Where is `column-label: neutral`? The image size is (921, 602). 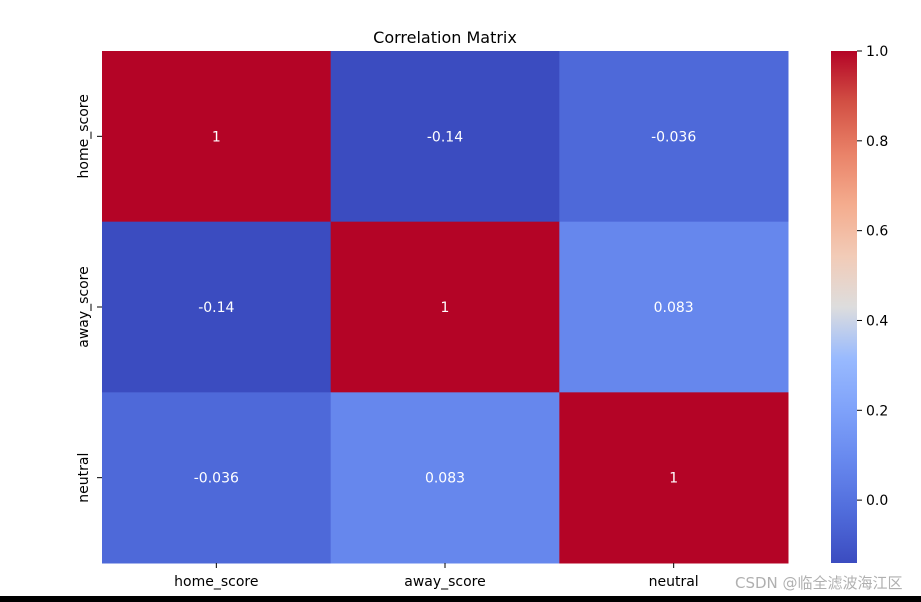
column-label: neutral is located at coordinates (674, 582).